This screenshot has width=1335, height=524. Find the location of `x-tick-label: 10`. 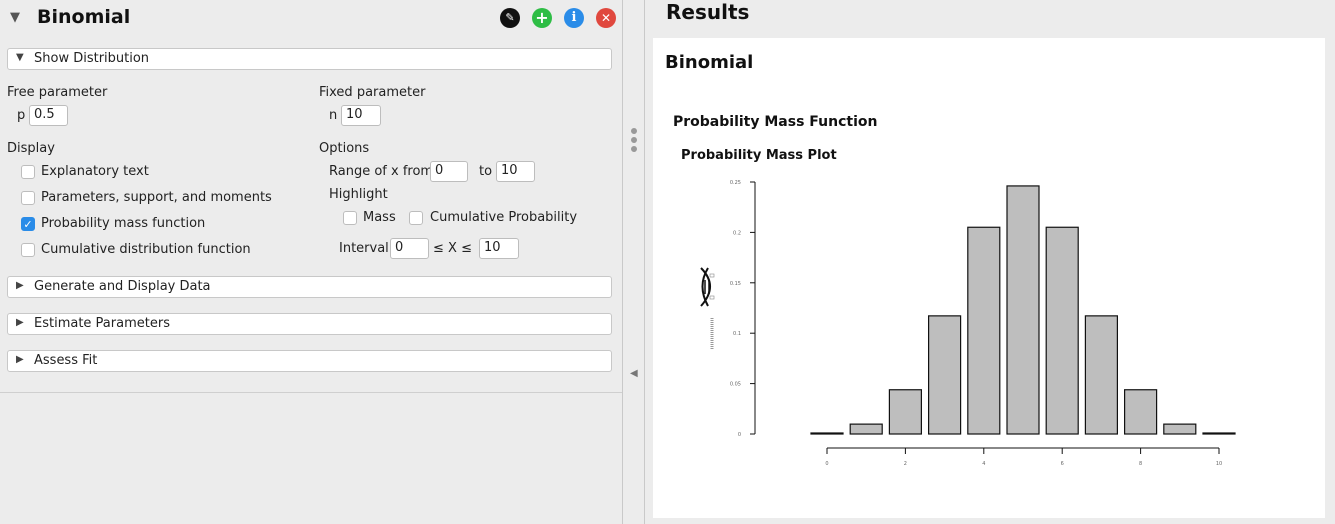

x-tick-label: 10 is located at coordinates (1219, 464).